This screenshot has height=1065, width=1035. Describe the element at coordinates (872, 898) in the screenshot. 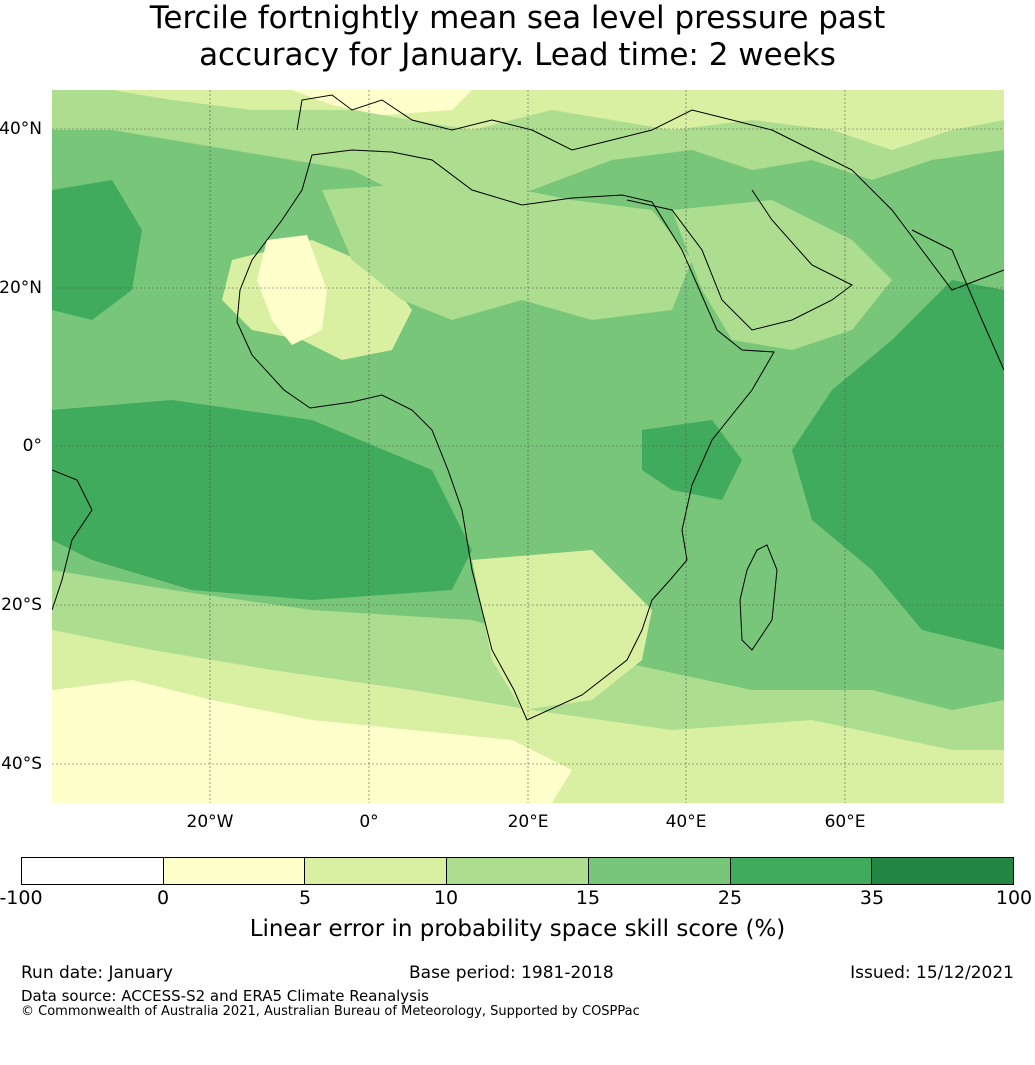

I see `colorbar-tick: 35` at that location.